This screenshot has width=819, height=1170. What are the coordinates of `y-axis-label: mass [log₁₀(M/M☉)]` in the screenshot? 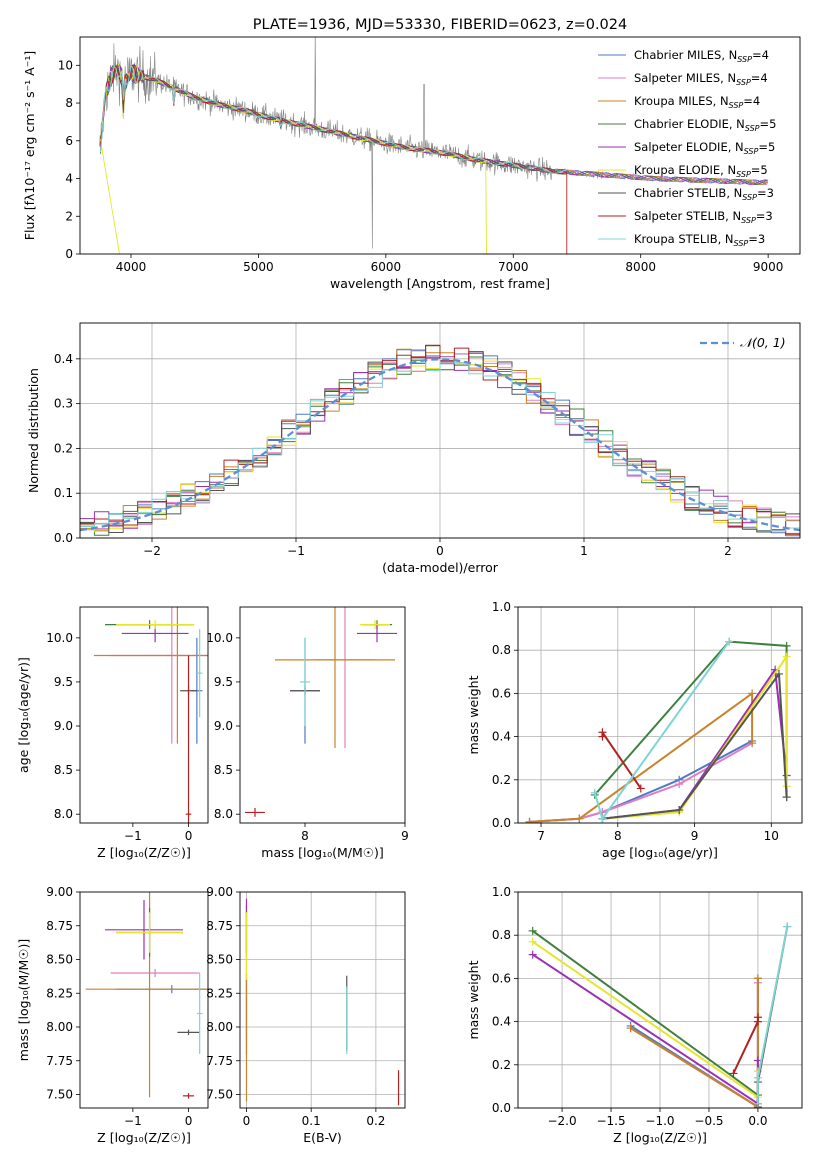 It's located at (23, 1000).